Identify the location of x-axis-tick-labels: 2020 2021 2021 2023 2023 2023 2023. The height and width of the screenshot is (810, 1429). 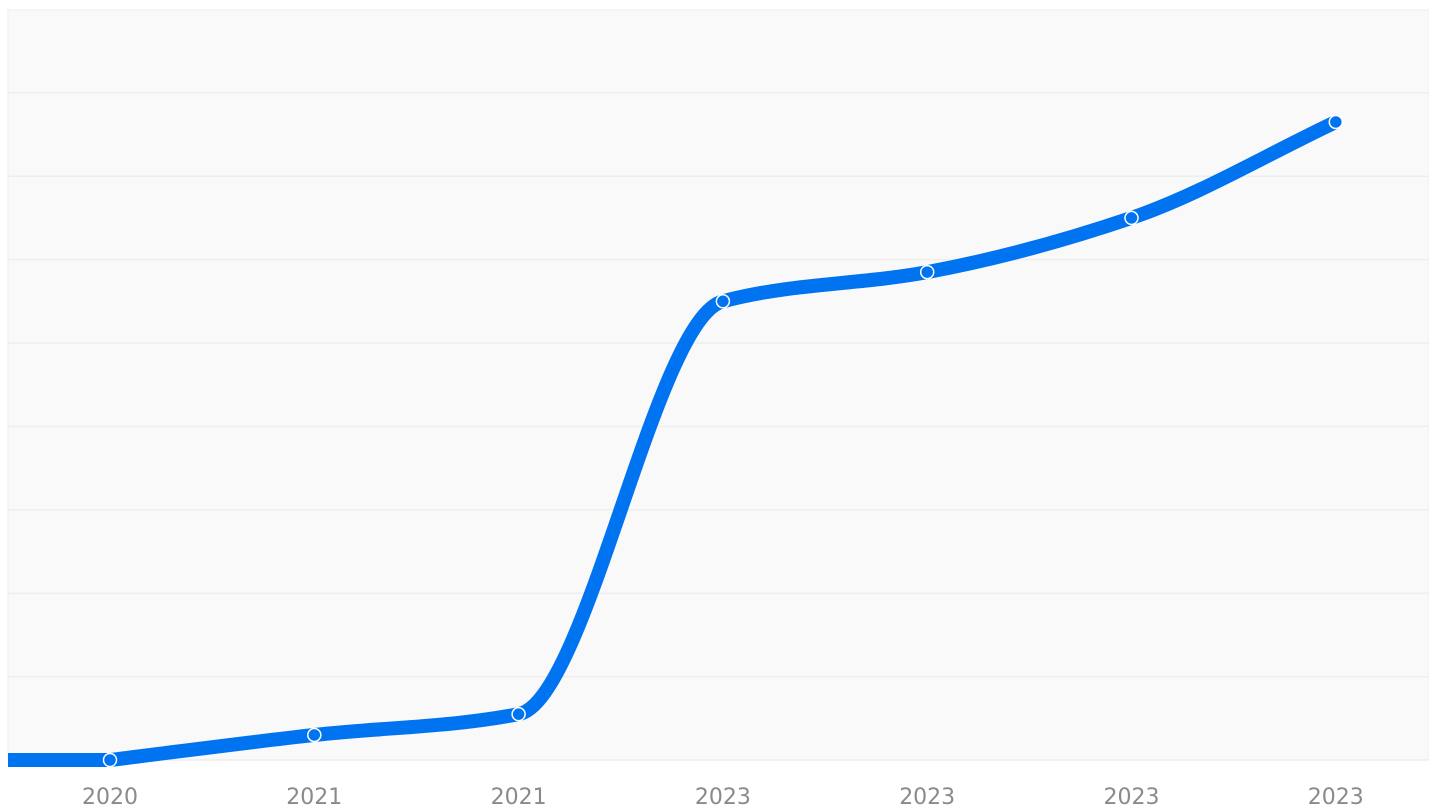
(723, 797).